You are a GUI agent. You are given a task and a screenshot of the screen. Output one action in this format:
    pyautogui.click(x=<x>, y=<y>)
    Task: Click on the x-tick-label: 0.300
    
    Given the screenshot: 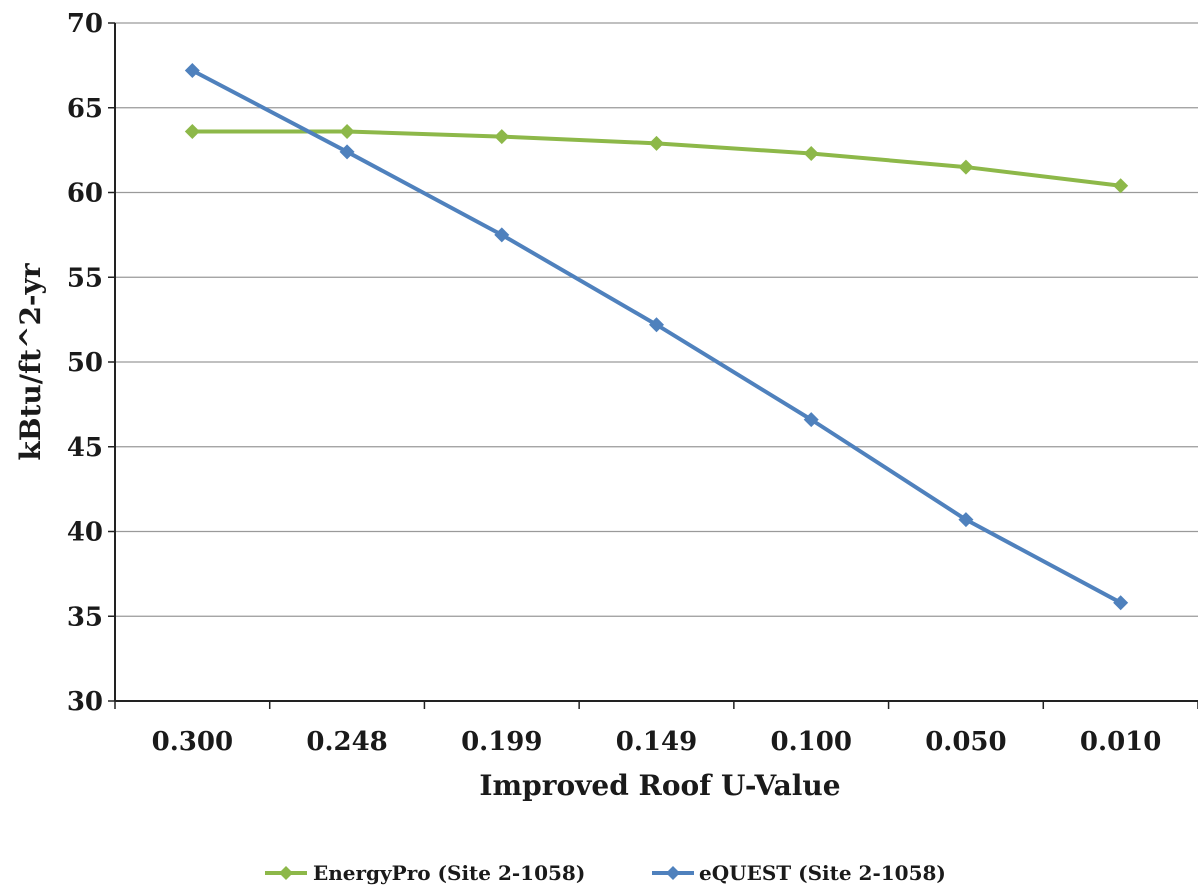 What is the action you would take?
    pyautogui.click(x=192, y=742)
    